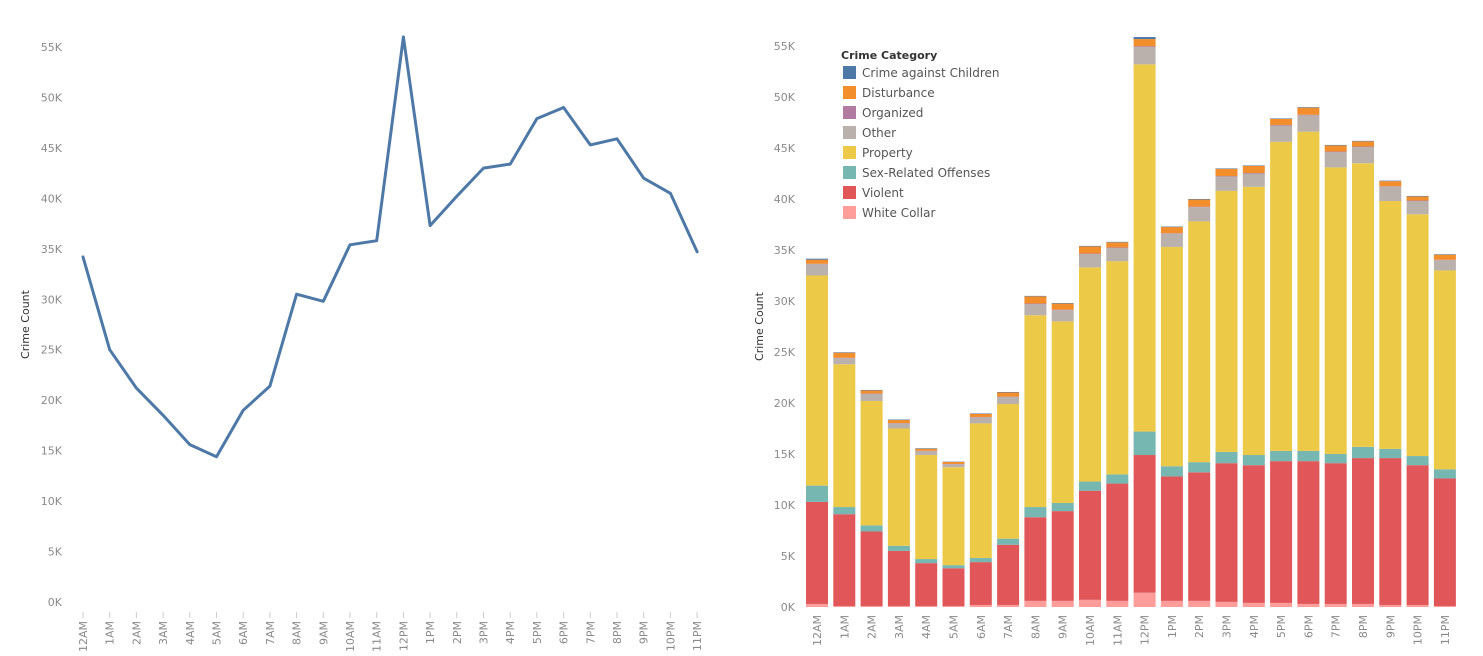 The height and width of the screenshot is (656, 1483). What do you see at coordinates (785, 46) in the screenshot?
I see `y-tick-label: 55K` at bounding box center [785, 46].